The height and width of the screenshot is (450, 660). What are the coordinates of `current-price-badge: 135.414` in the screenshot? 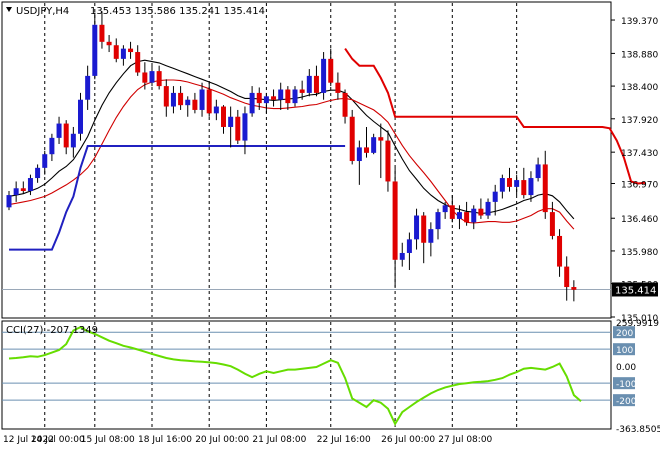 It's located at (635, 289).